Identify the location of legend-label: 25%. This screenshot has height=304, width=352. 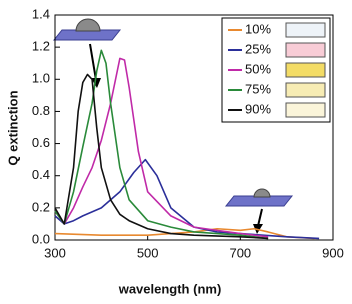
(258, 48).